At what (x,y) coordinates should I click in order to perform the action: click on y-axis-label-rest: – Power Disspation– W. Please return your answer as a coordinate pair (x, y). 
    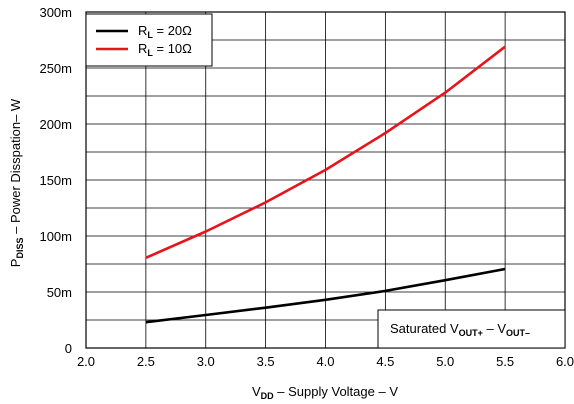
    Looking at the image, I should click on (15, 167).